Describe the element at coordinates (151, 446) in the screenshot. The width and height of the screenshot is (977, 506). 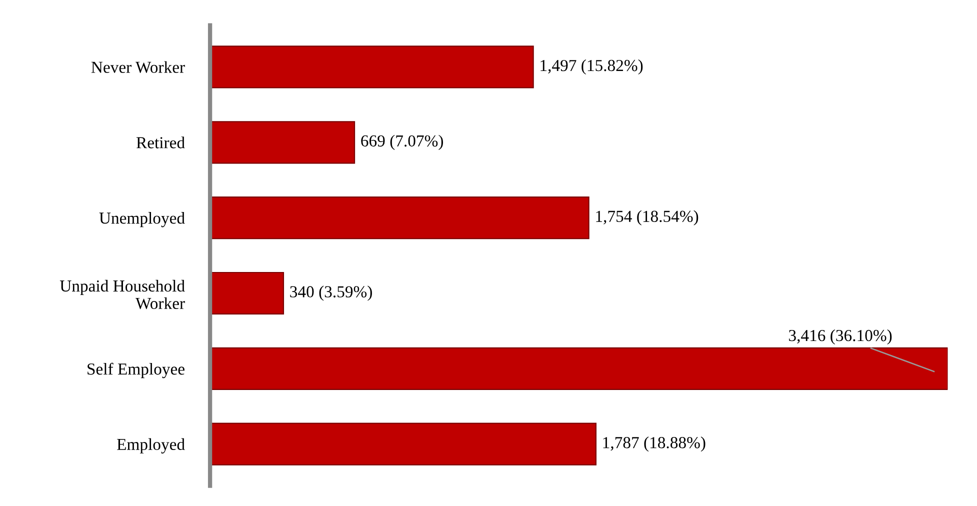
I see `y-tick-label: Employed` at that location.